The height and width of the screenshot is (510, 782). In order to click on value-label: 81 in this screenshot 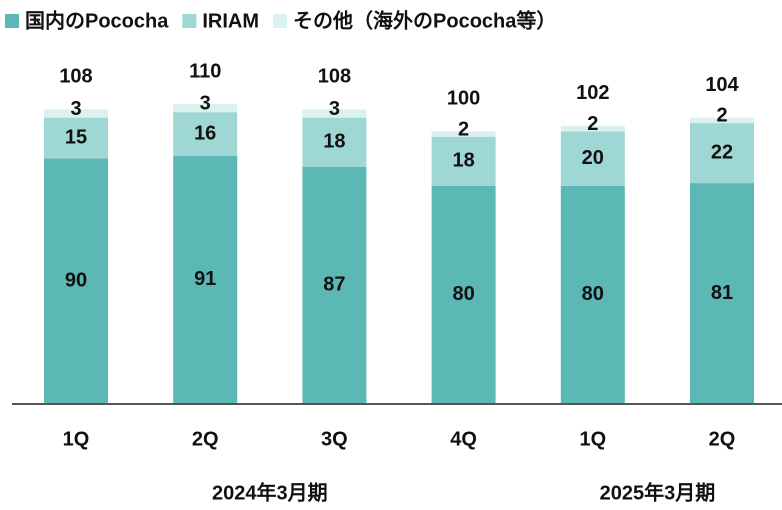, I will do `click(722, 293)`.